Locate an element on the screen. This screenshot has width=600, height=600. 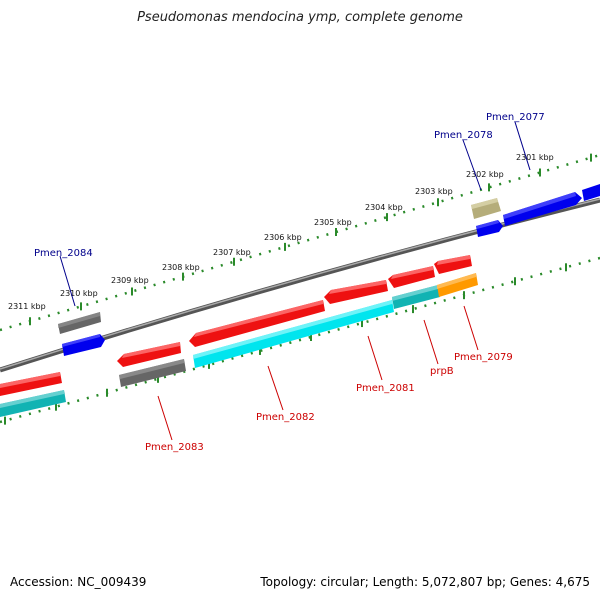
scale-label: 2310 kbp is located at coordinates (79, 293).